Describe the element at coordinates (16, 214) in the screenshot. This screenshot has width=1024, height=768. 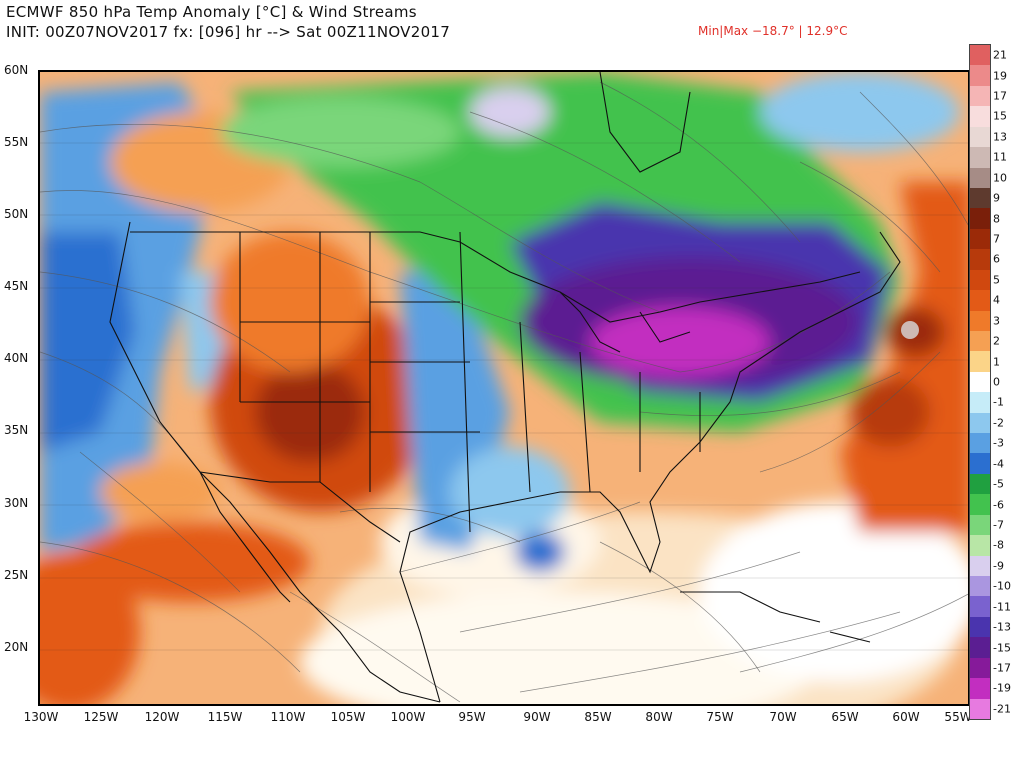
I see `lat-label: 50N` at that location.